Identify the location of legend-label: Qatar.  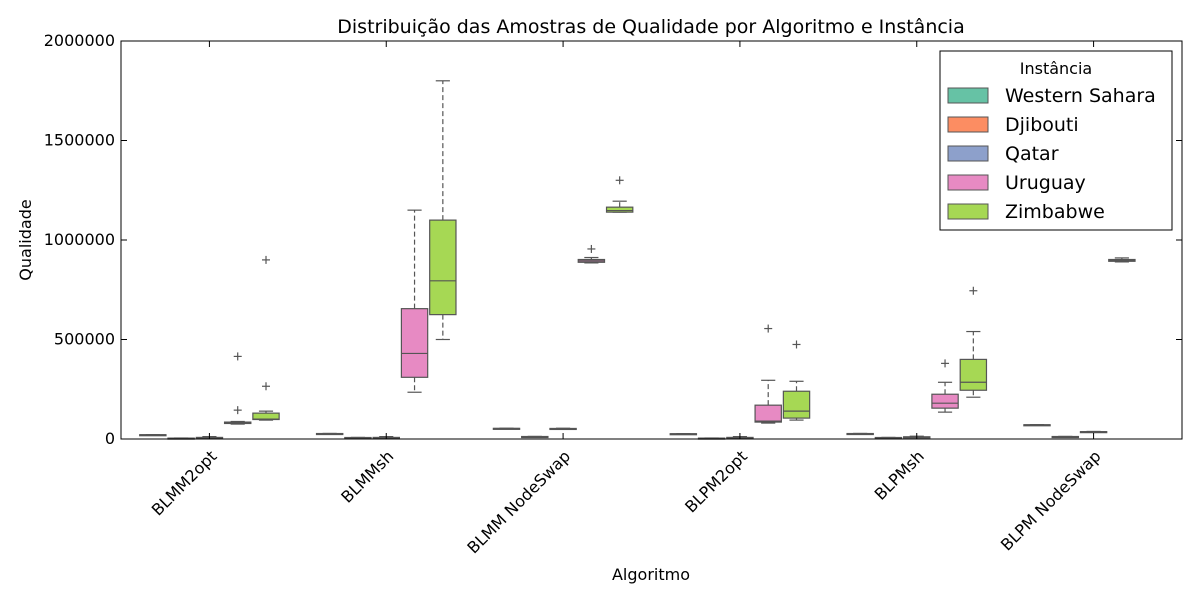
(1032, 154).